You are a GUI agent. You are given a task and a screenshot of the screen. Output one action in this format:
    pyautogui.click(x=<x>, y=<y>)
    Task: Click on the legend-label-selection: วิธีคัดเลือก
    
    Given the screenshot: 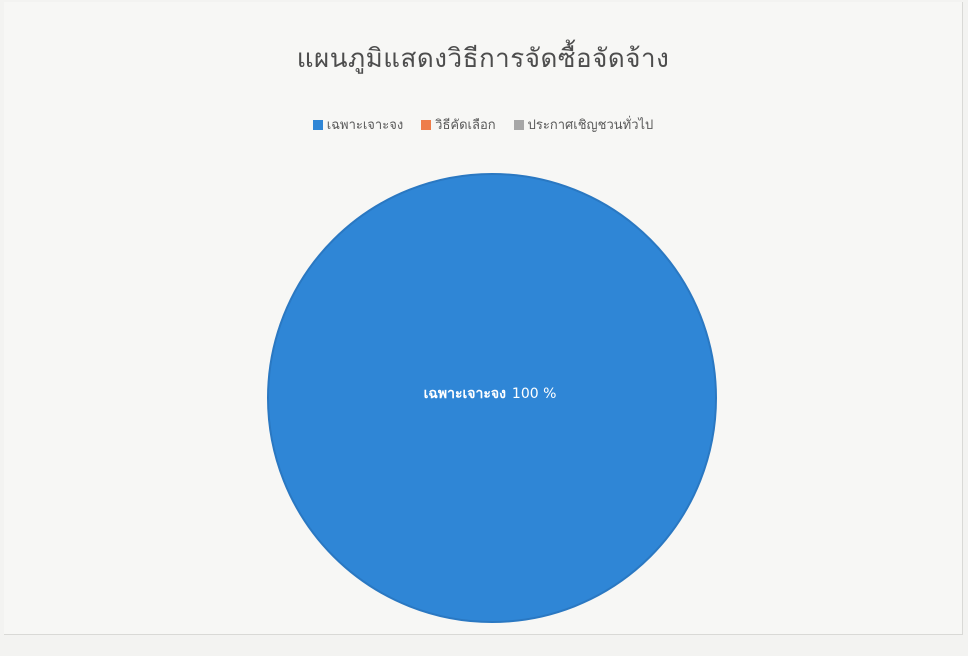 What is the action you would take?
    pyautogui.click(x=465, y=125)
    